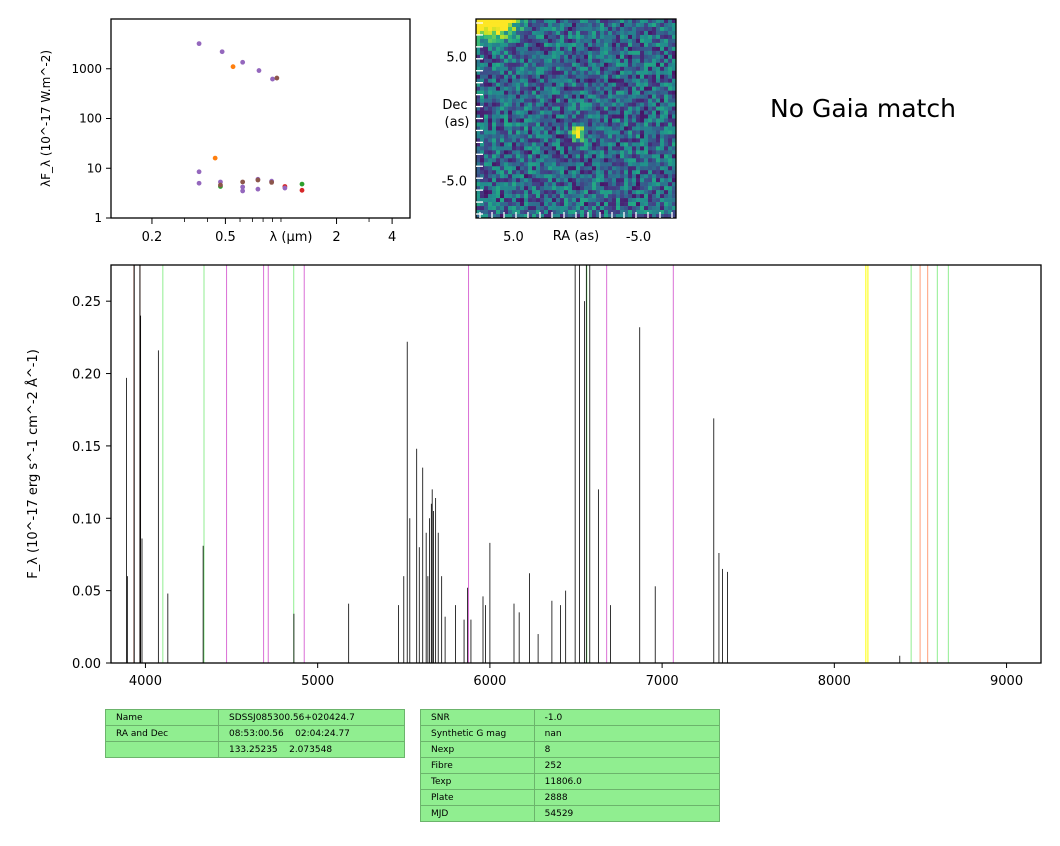  What do you see at coordinates (834, 681) in the screenshot?
I see `spectrum-xtick-label: 8000` at bounding box center [834, 681].